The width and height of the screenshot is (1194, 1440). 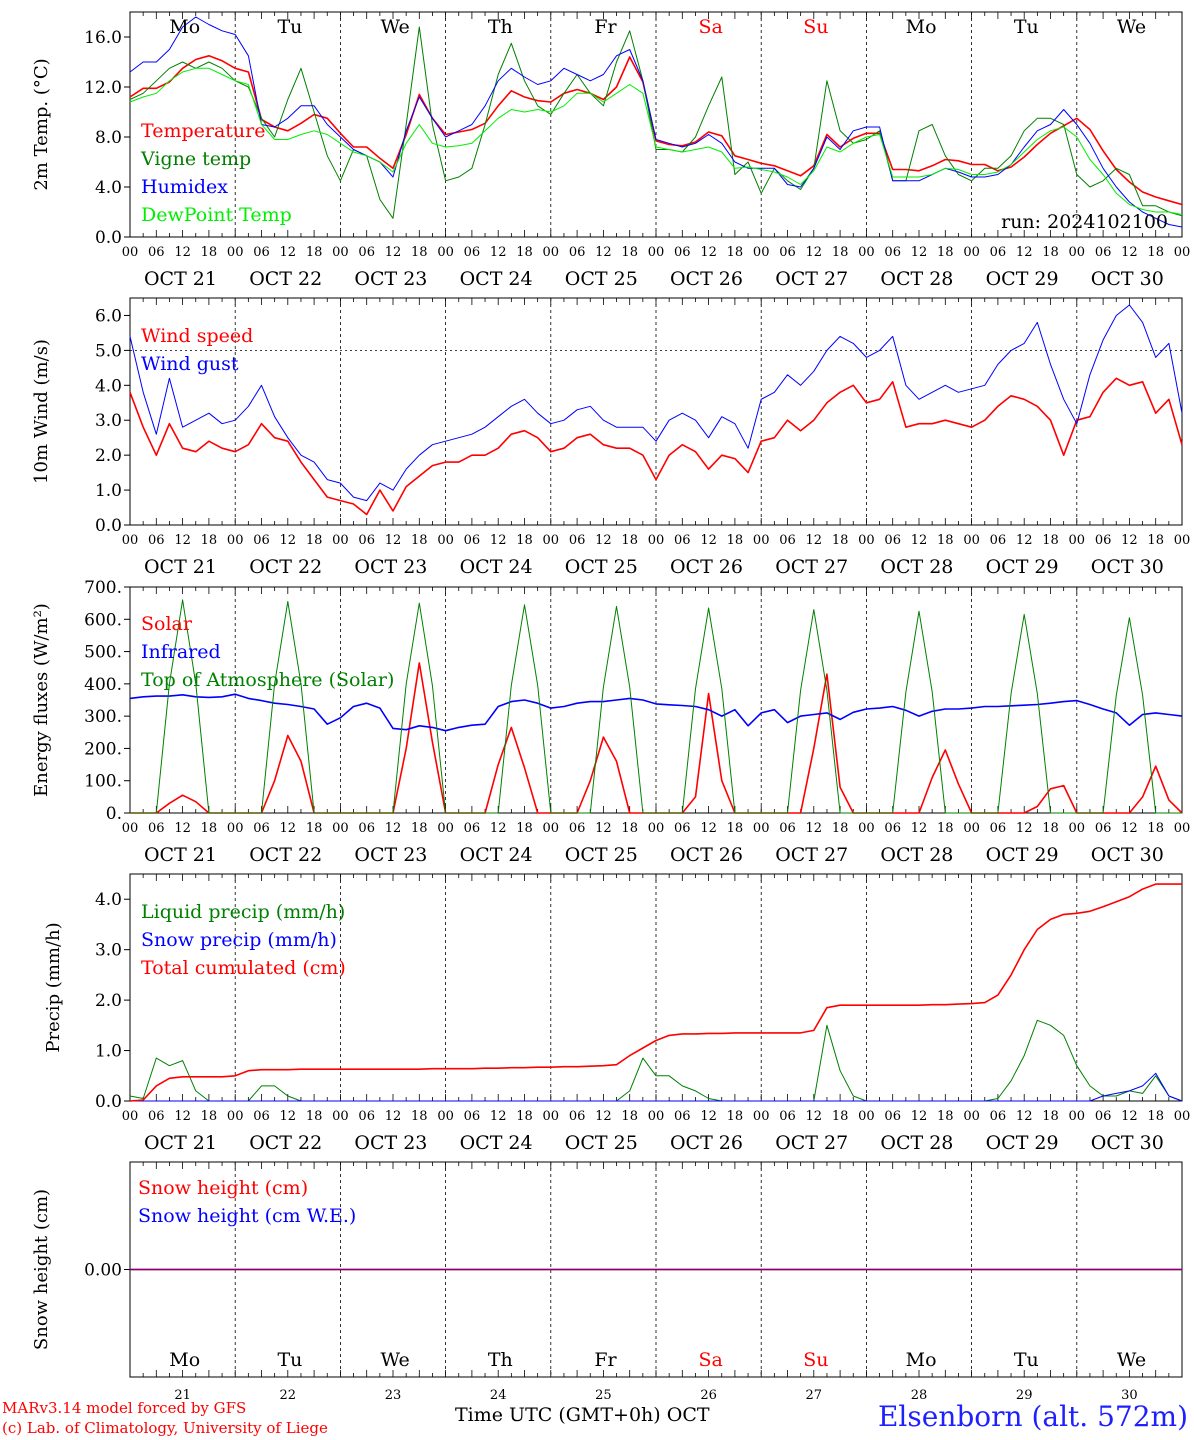 What do you see at coordinates (1022, 855) in the screenshot?
I see `date-label: OCT 29` at bounding box center [1022, 855].